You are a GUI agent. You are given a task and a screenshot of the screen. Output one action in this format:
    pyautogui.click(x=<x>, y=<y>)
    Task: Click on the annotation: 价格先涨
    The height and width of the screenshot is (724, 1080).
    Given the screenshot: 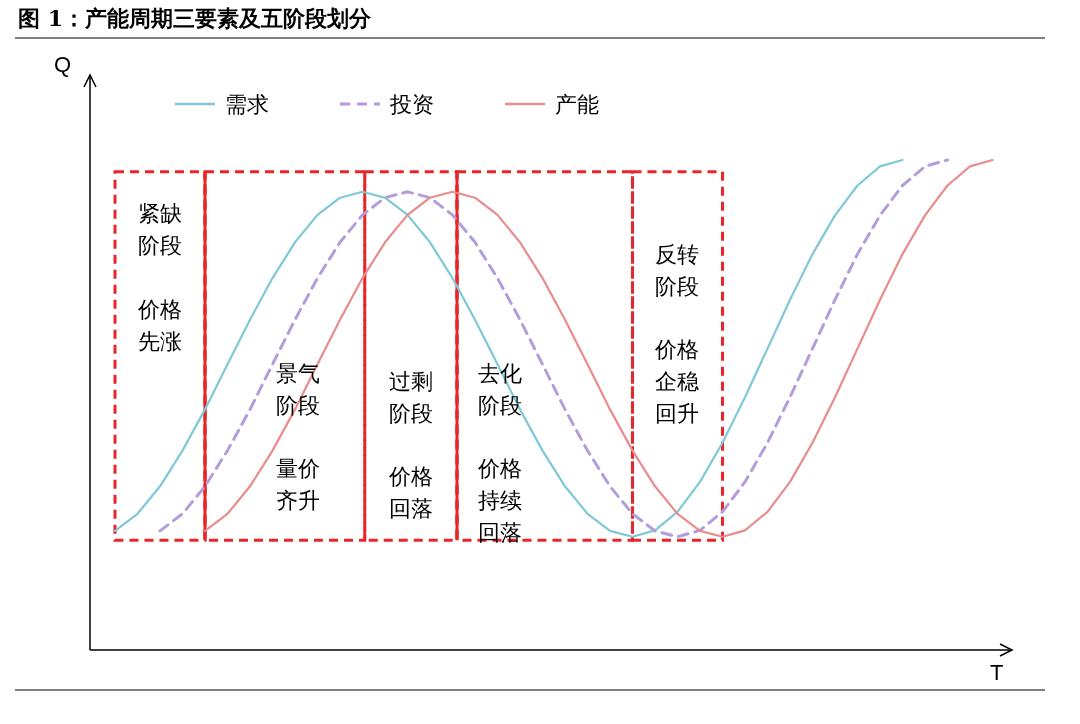 What is the action you would take?
    pyautogui.click(x=160, y=325)
    